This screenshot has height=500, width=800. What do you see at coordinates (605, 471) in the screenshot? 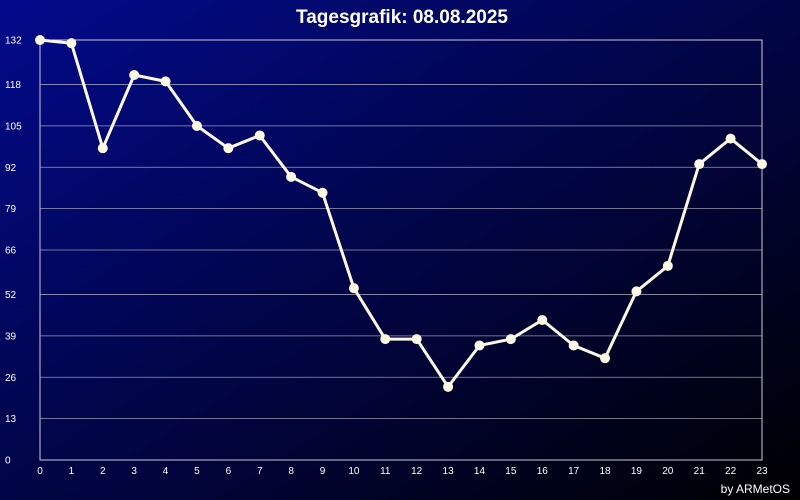
I see `x-tick-label-18: 18` at bounding box center [605, 471].